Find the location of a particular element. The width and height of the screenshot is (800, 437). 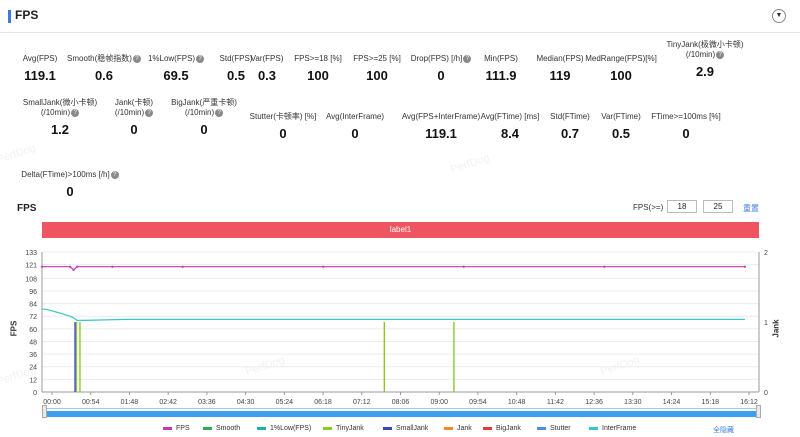

legend-item: InterFrame is located at coordinates (612, 428).